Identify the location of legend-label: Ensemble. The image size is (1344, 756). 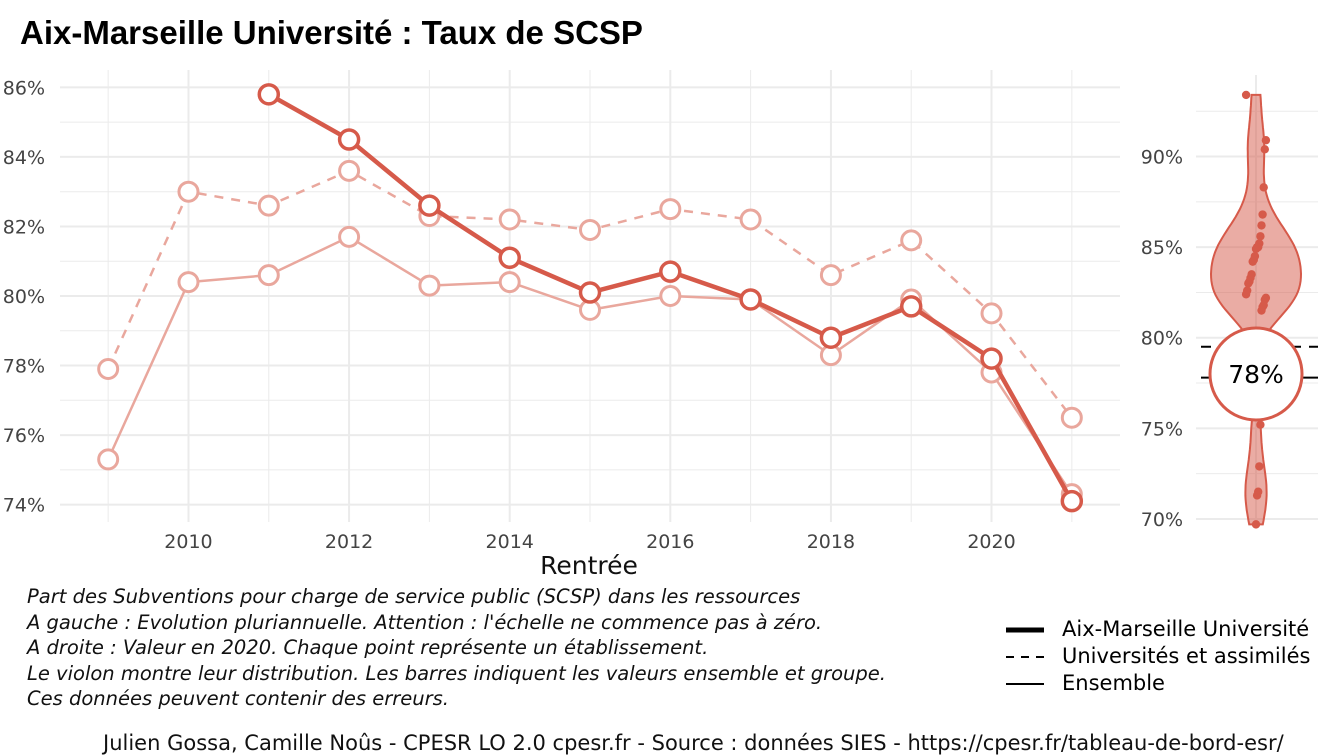
(1113, 683).